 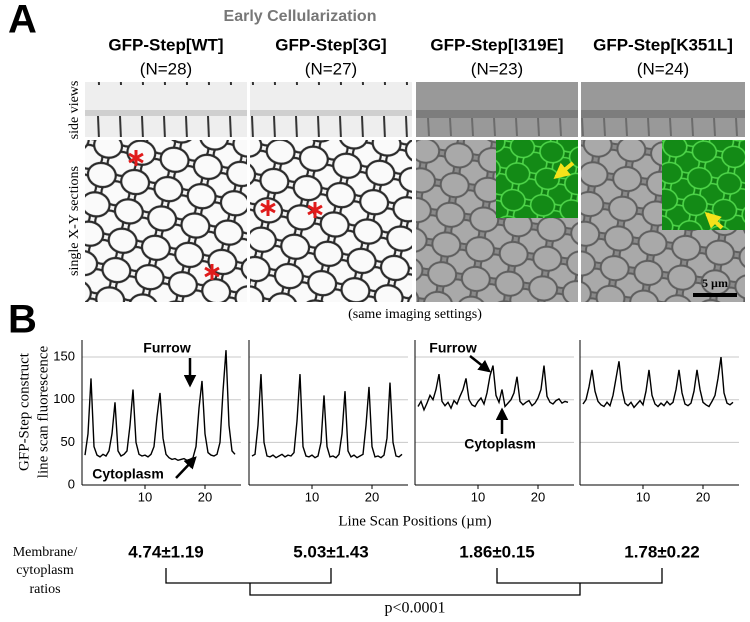 I want to click on row-label: single X-Y sections, so click(x=74, y=221).